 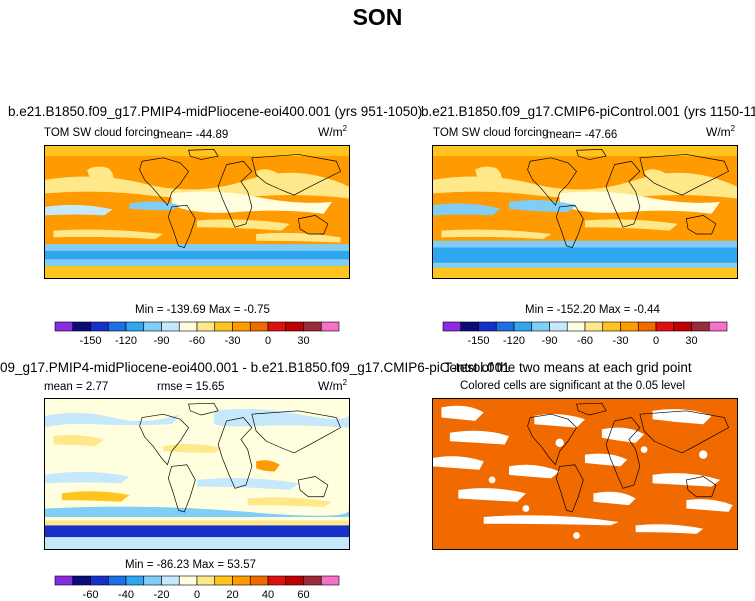 What do you see at coordinates (333, 131) in the screenshot?
I see `panel-a-units: W/m2` at bounding box center [333, 131].